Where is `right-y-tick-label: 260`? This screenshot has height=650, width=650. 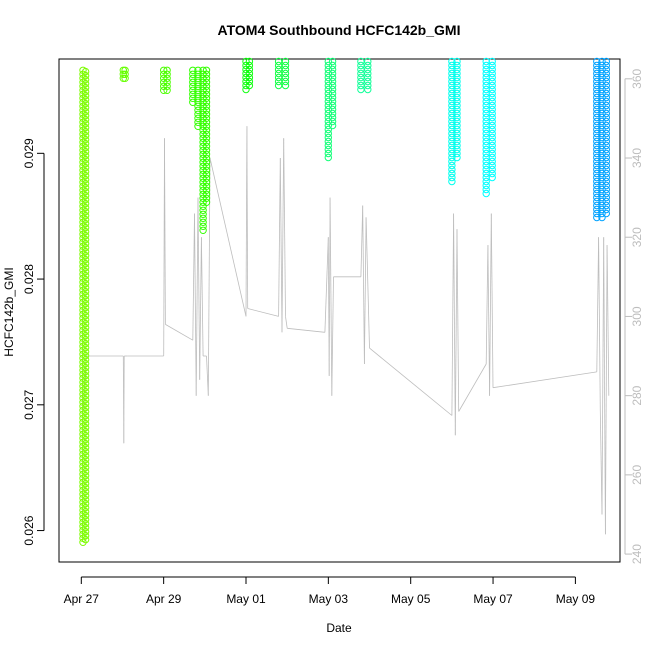 right-y-tick-label: 260 is located at coordinates (637, 475).